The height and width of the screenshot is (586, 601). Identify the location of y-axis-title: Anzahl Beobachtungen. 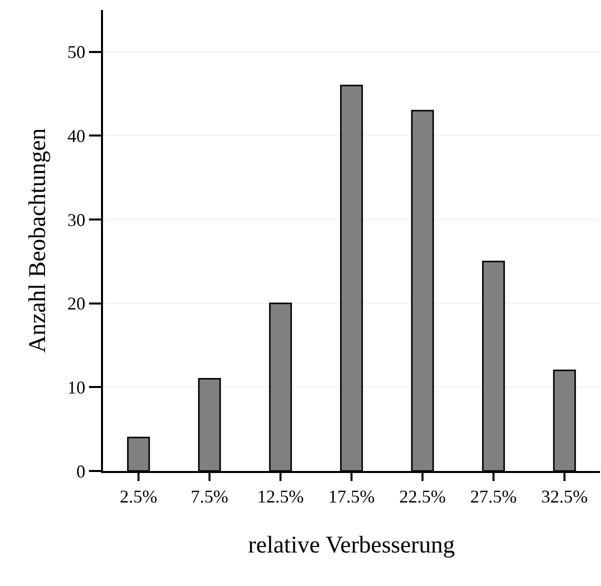
(38, 240).